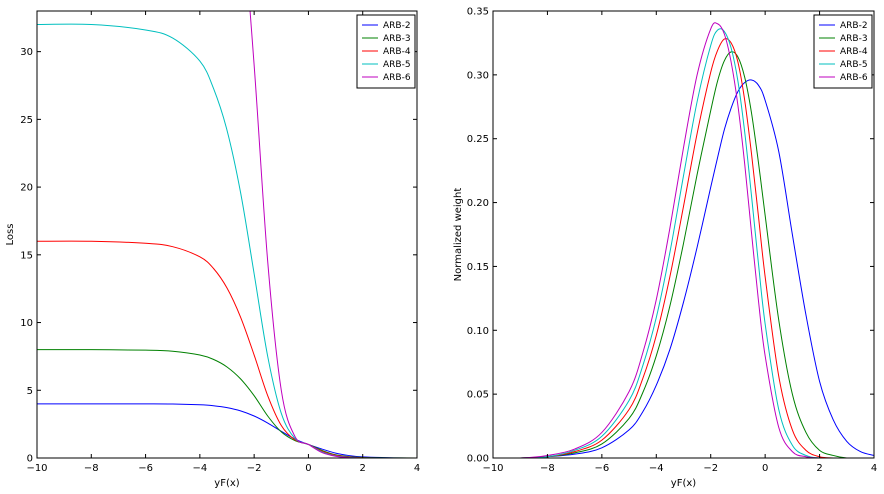  I want to click on chart-2-xtick-label: 4, so click(874, 468).